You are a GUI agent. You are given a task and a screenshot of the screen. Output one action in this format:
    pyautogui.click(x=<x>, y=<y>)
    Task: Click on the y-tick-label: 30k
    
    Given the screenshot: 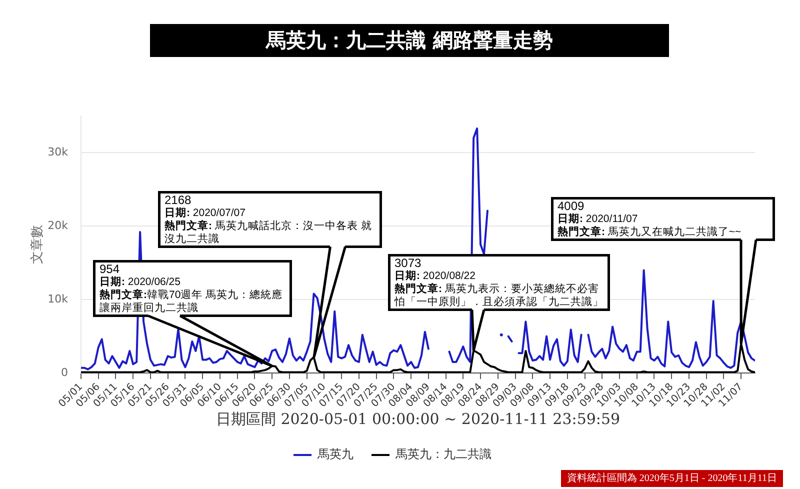 What is the action you would take?
    pyautogui.click(x=58, y=152)
    